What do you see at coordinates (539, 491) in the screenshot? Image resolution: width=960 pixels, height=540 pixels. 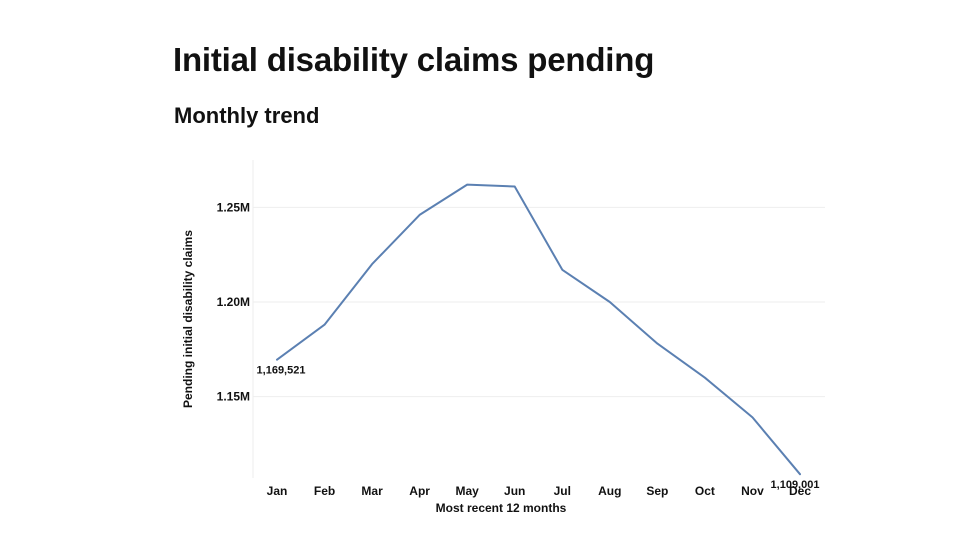 I see `x-axis: Jan Feb Mar Apr May Jun Jul Aug Sep Oct Nov Dec` at bounding box center [539, 491].